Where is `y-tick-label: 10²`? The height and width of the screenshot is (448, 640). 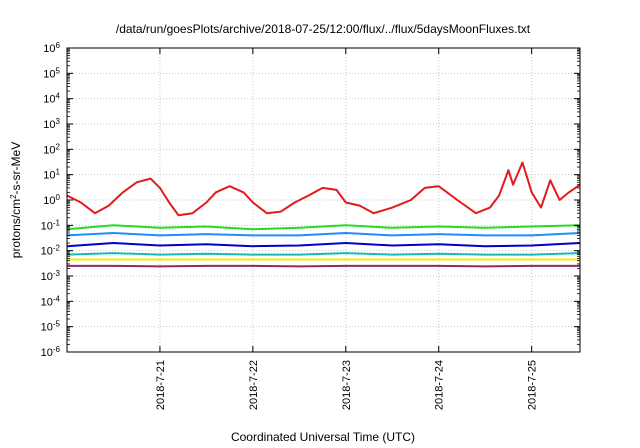
y-tick-label: 10² is located at coordinates (51, 149).